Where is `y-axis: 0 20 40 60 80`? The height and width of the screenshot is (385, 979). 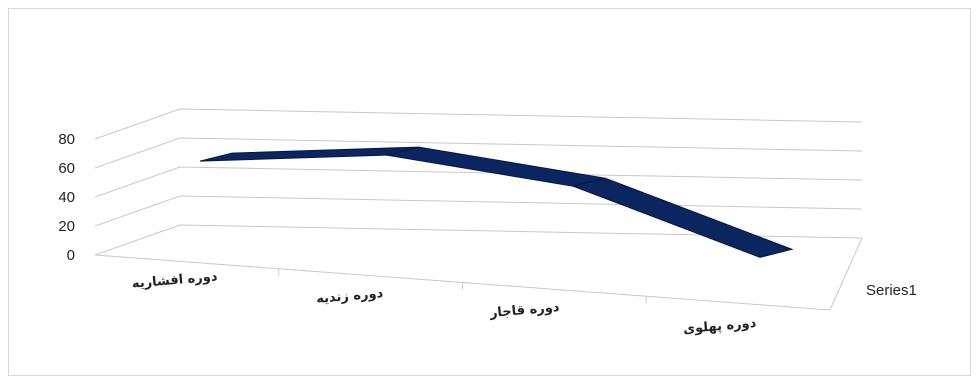 y-axis: 0 20 40 60 80 is located at coordinates (66, 197).